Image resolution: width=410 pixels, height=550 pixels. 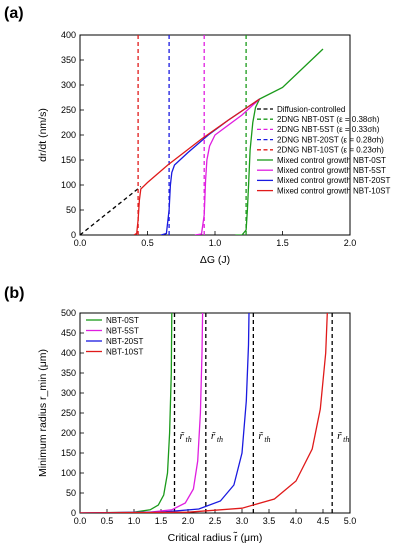 I want to click on series-line-nbt-5st, so click(x=142, y=413).